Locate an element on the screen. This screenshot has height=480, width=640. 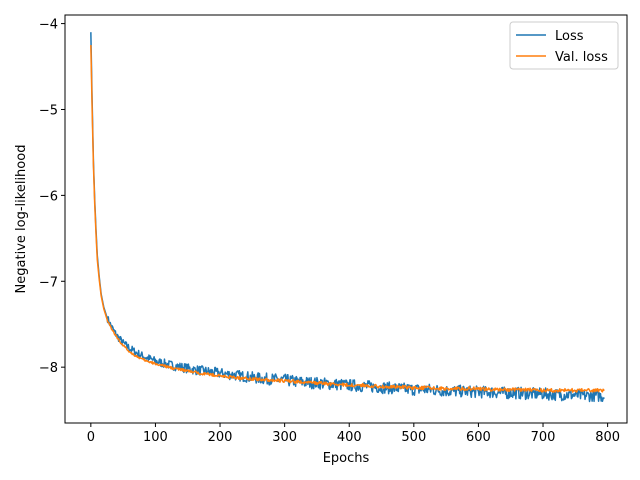
legend-box is located at coordinates (564, 45).